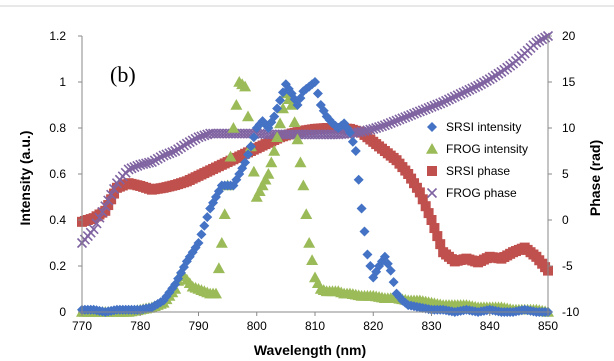  I want to click on x-tick-label: 810, so click(315, 326).